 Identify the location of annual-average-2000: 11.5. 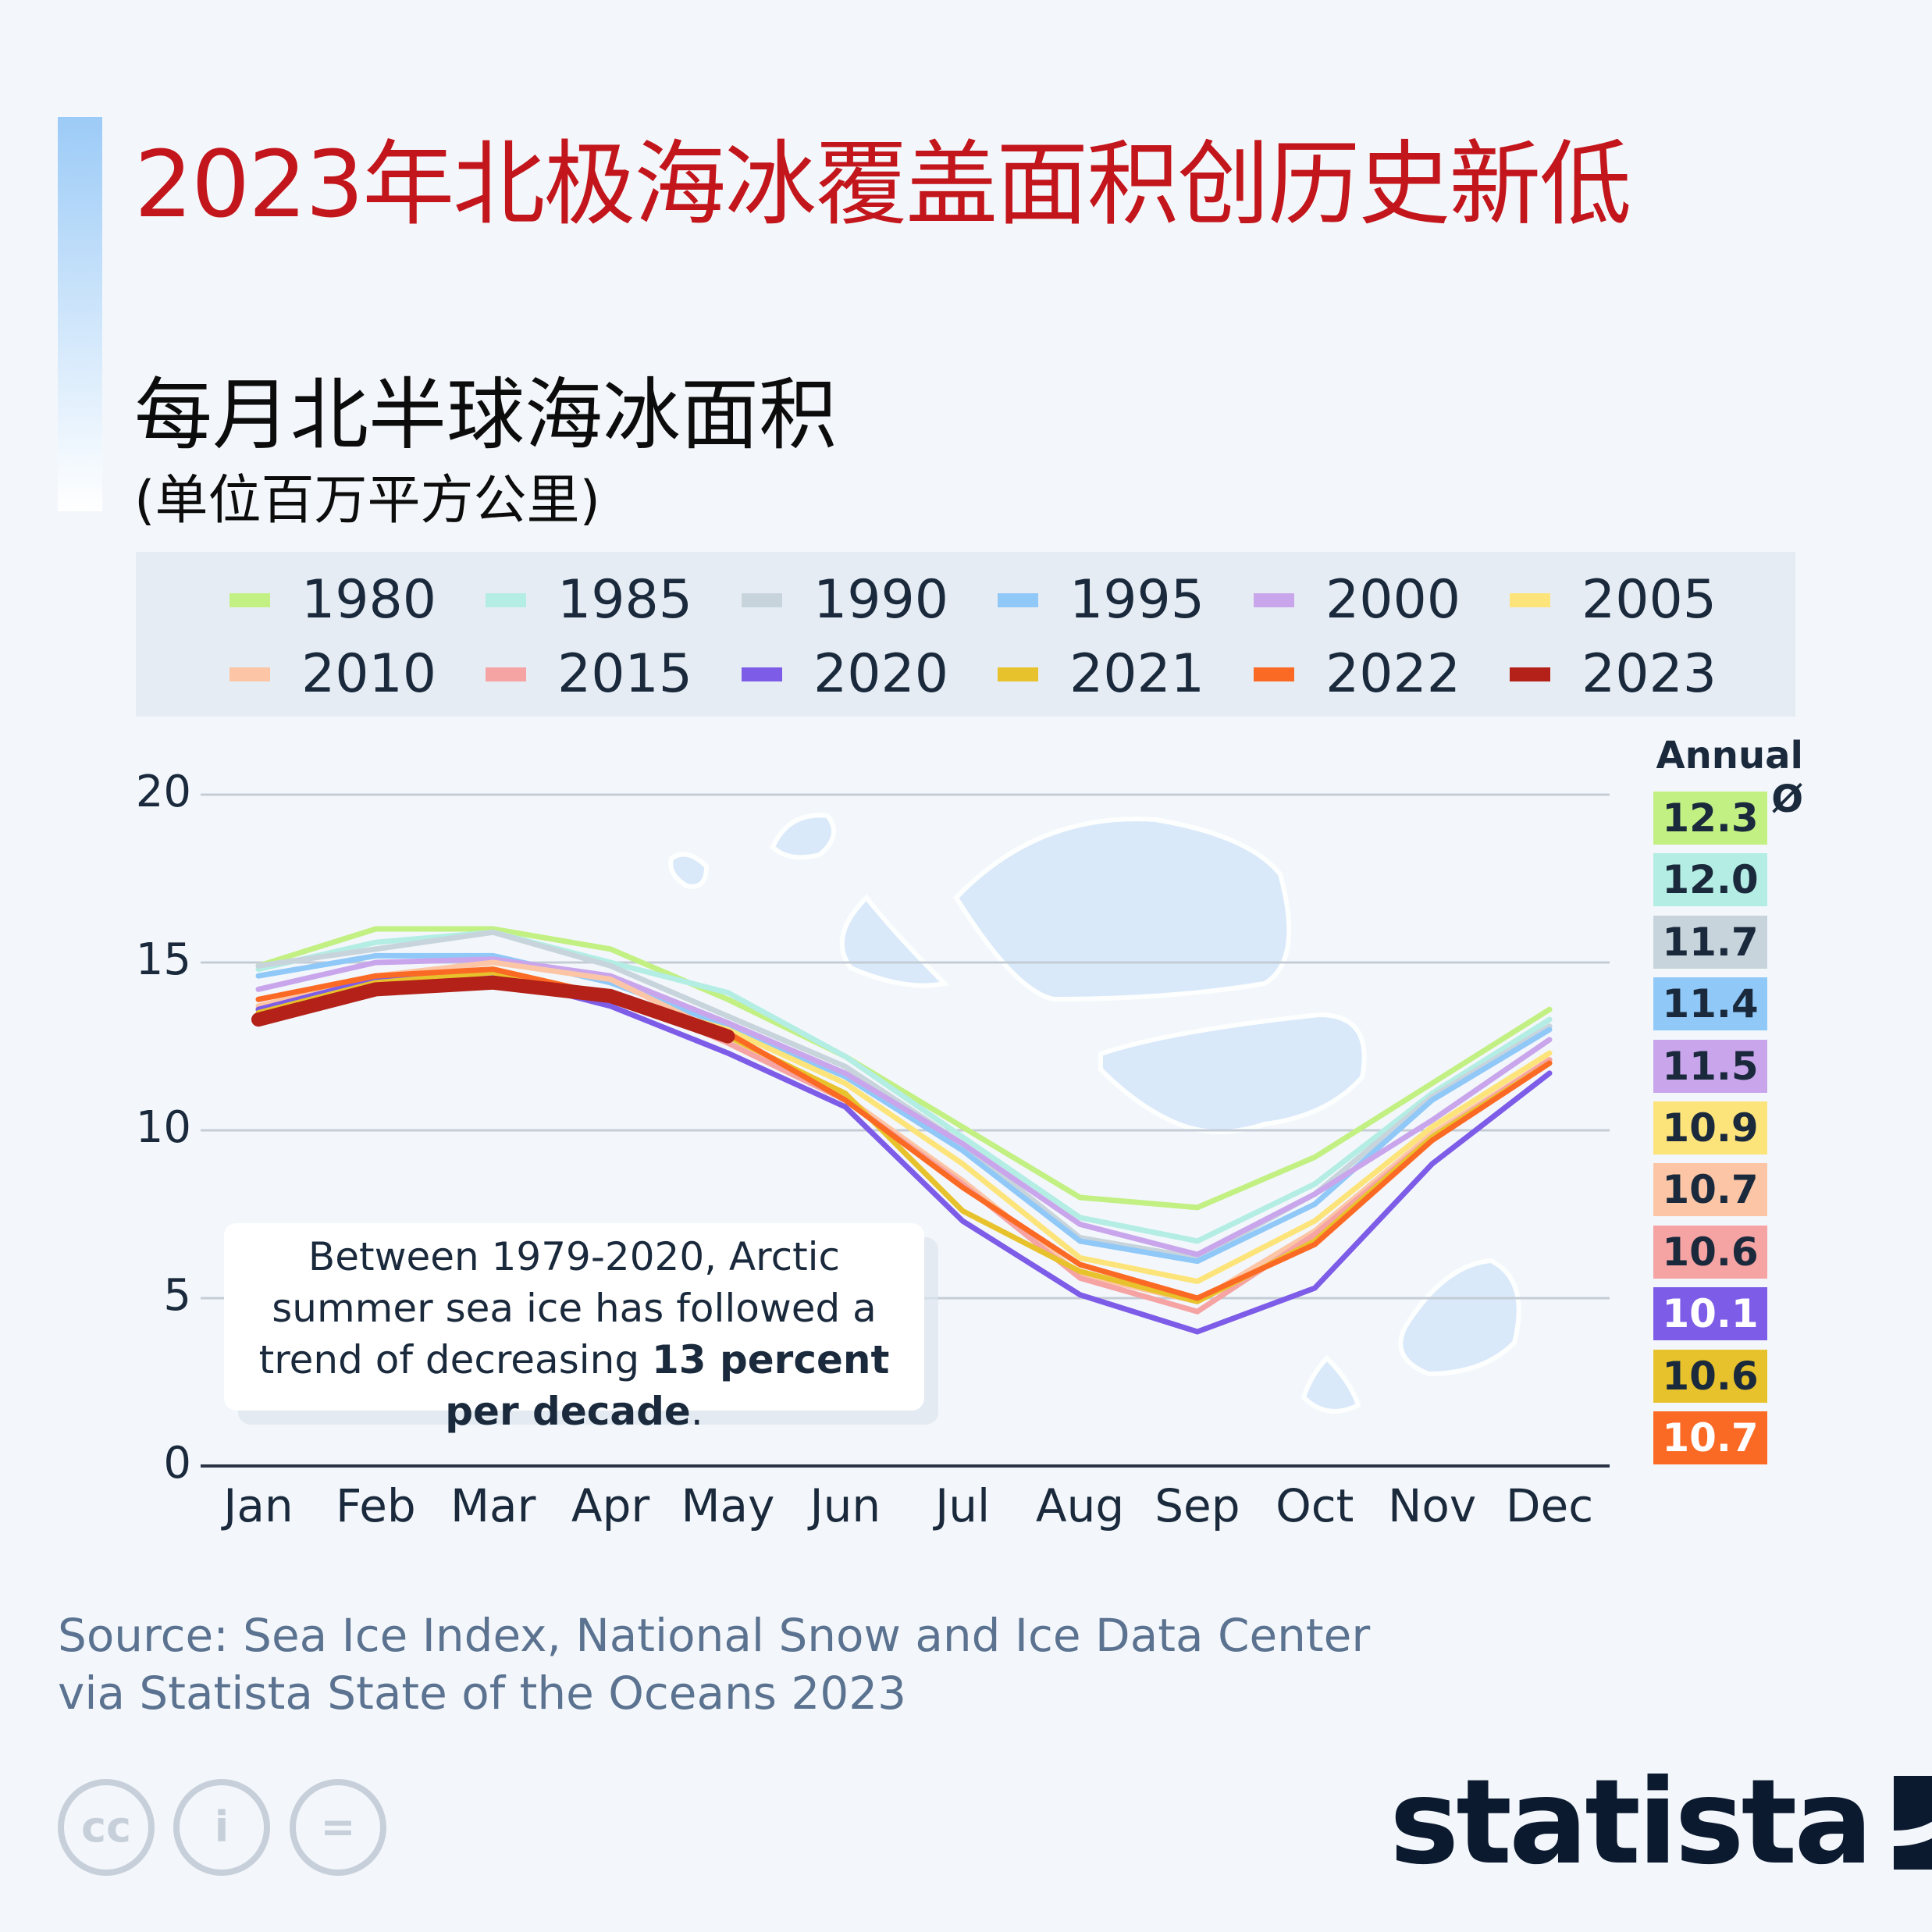
(1710, 1066).